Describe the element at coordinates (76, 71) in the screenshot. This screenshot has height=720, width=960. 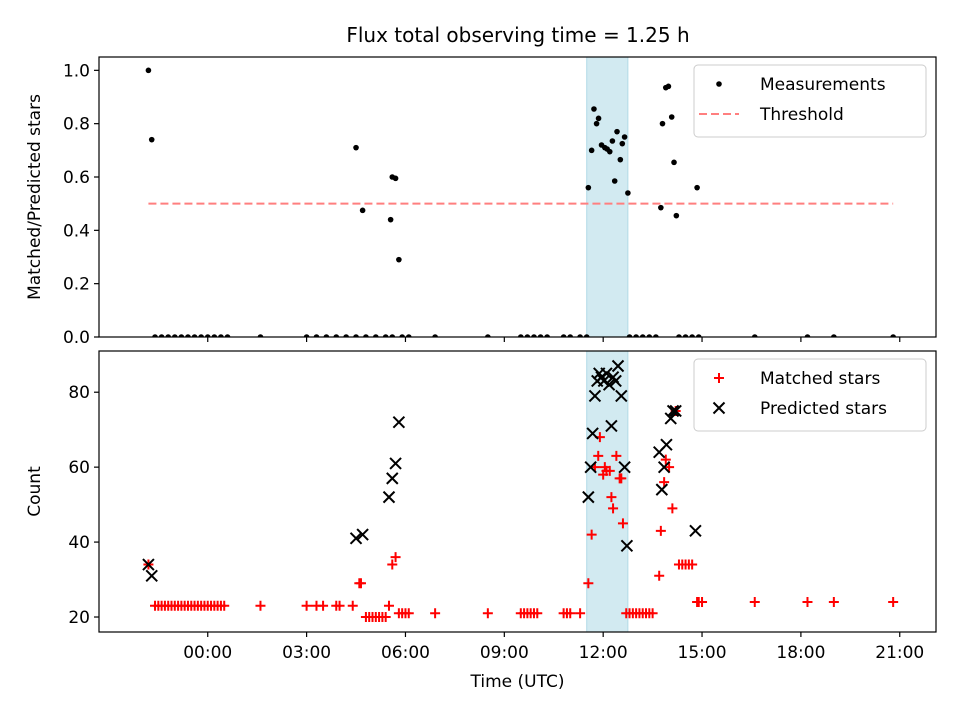
I see `y-tick-label: 1.0` at that location.